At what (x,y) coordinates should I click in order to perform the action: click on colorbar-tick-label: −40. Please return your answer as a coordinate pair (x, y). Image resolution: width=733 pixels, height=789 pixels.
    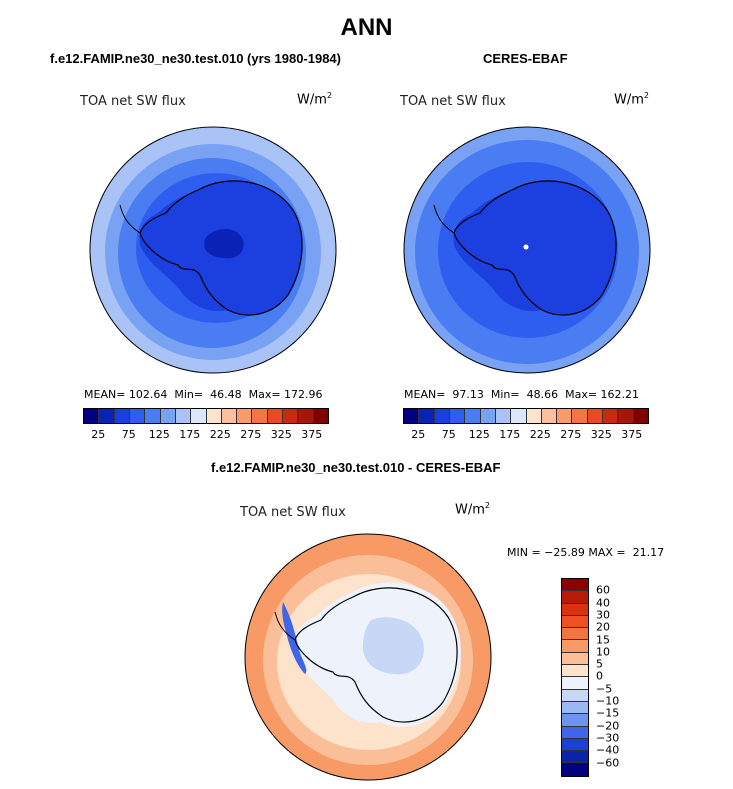
    Looking at the image, I should click on (608, 750).